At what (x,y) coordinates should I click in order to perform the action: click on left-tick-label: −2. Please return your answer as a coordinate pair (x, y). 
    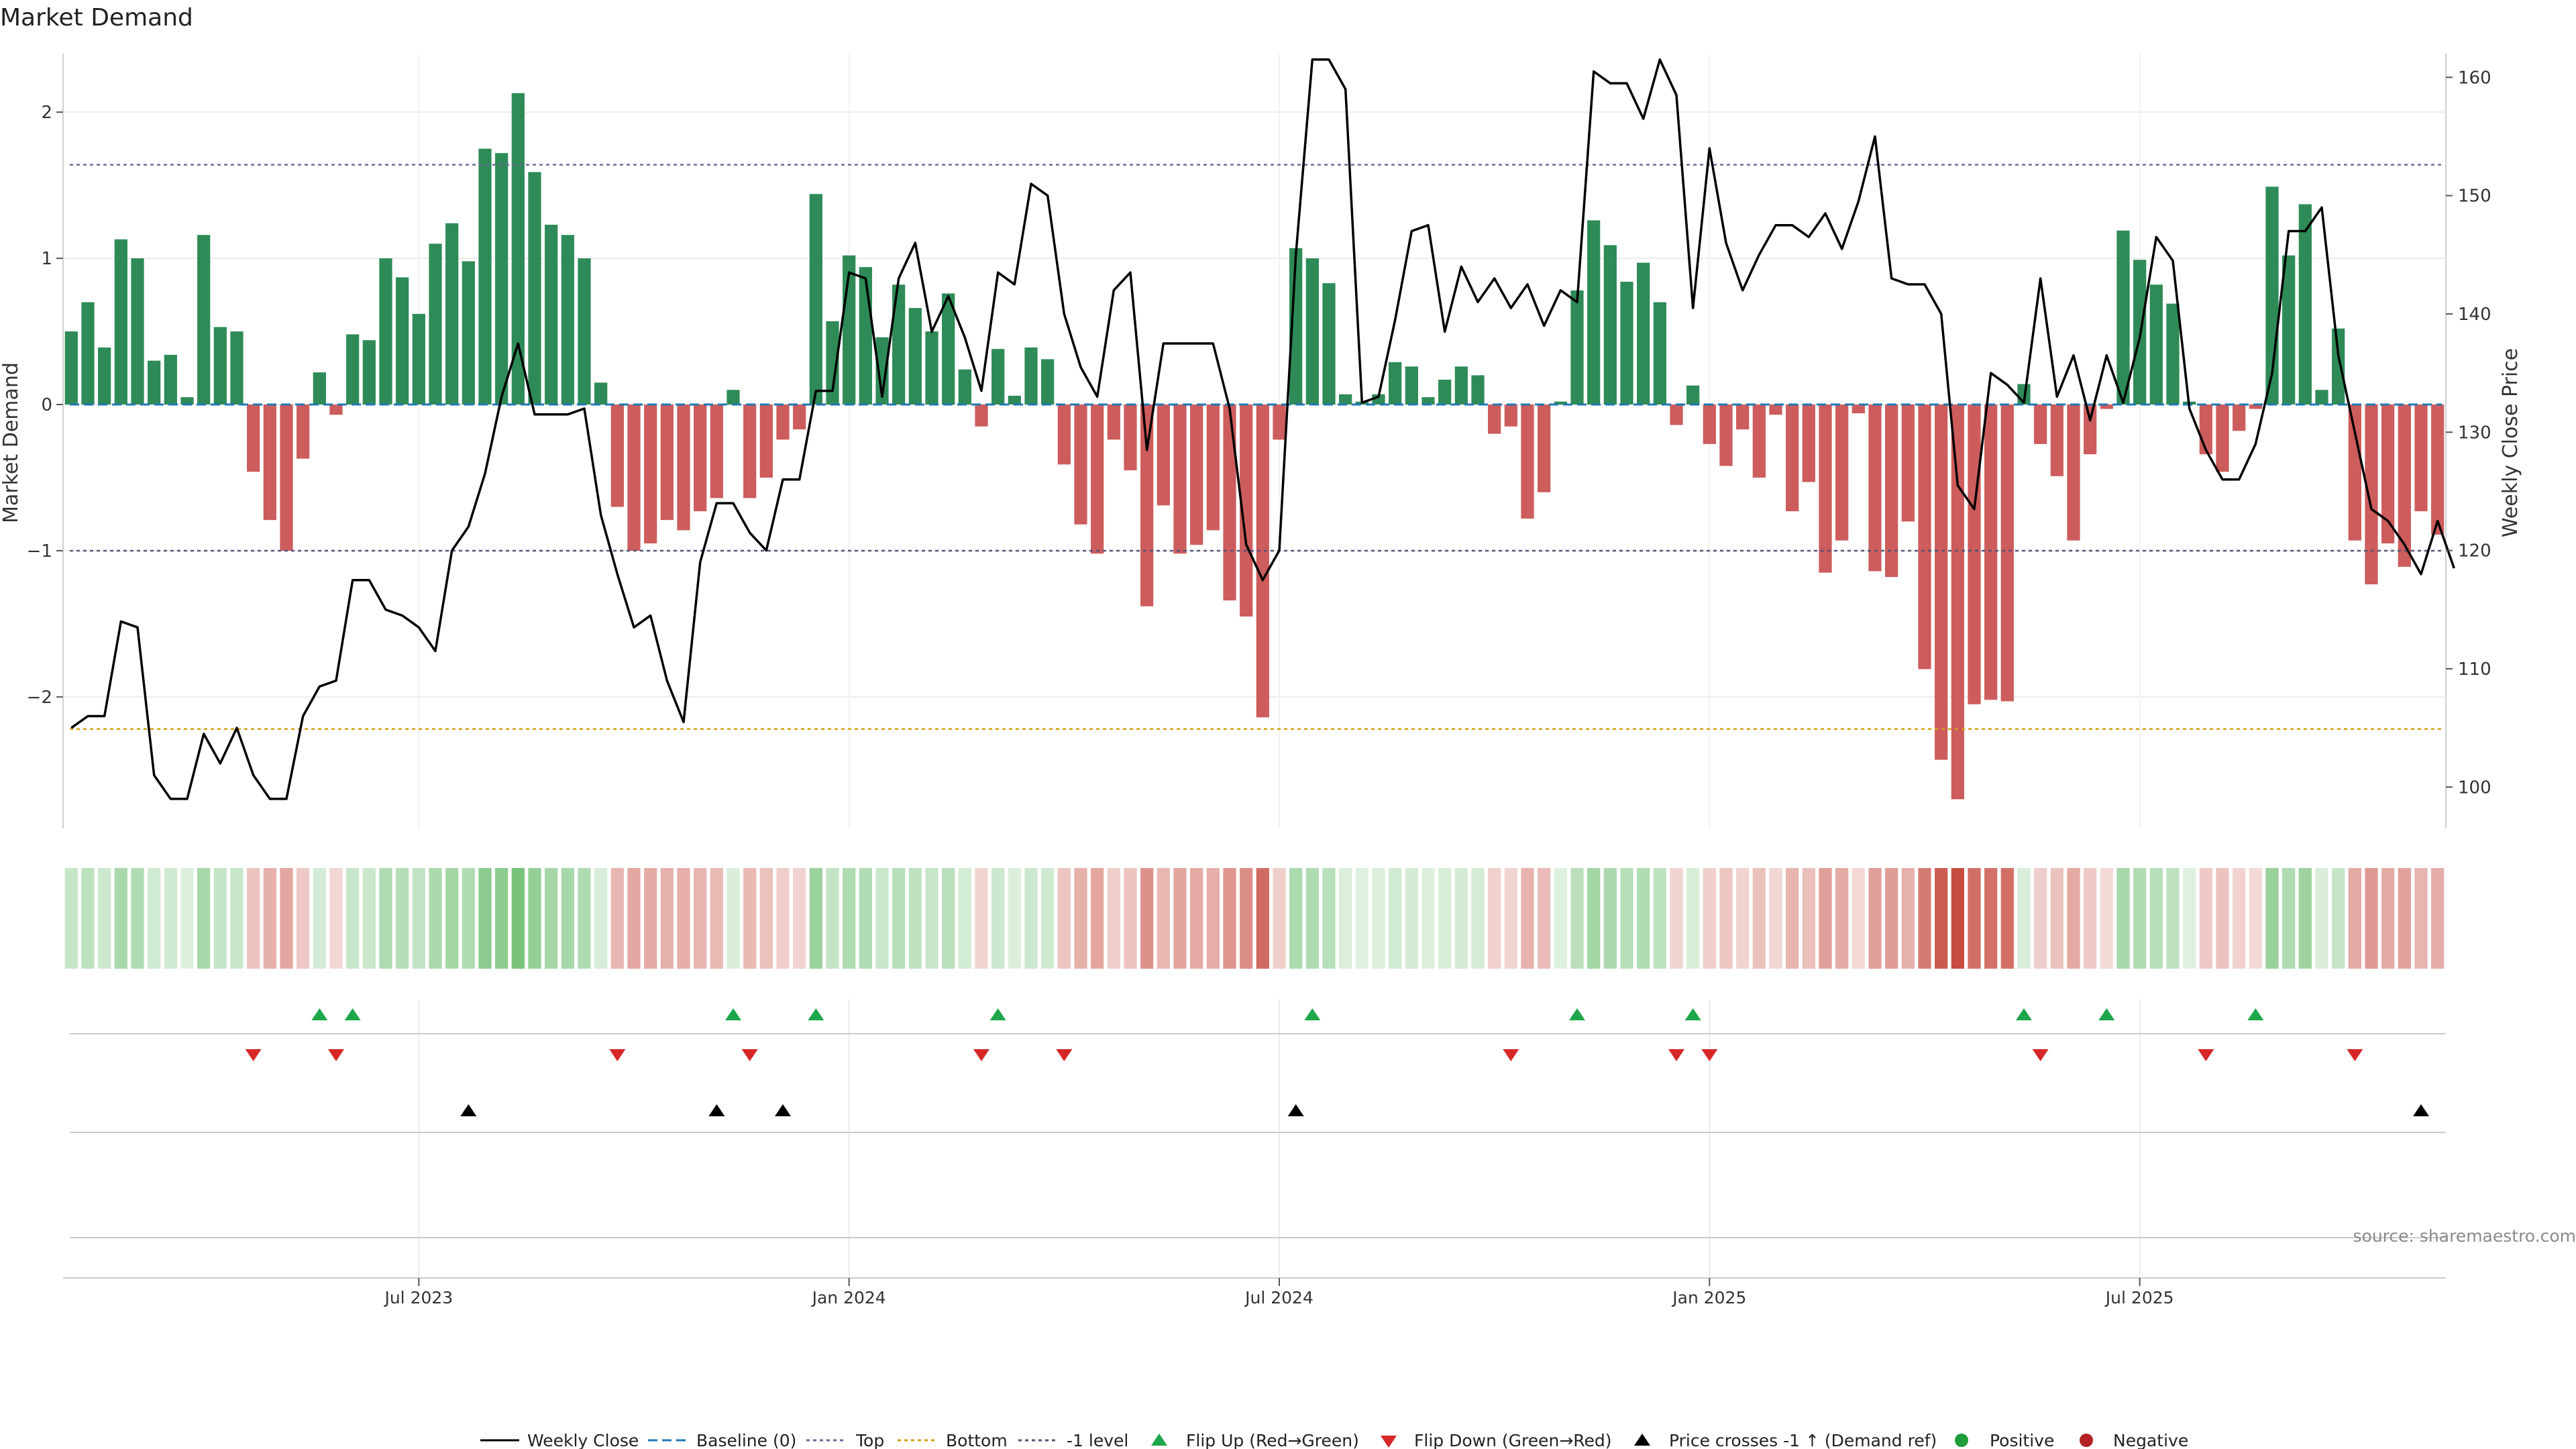
    Looking at the image, I should click on (39, 698).